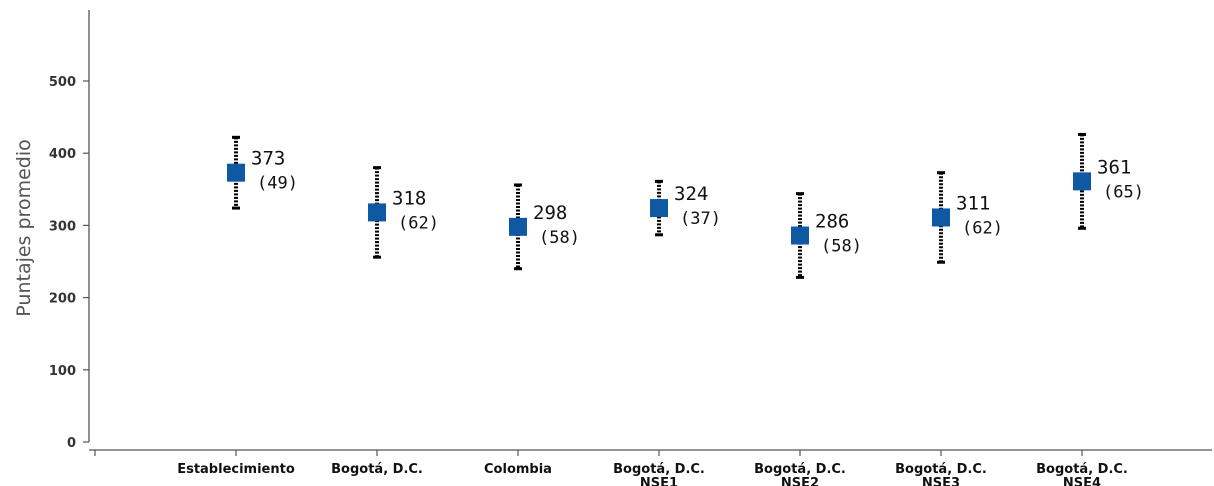 The width and height of the screenshot is (1214, 486). What do you see at coordinates (832, 222) in the screenshot?
I see `mean-value-label: 286` at bounding box center [832, 222].